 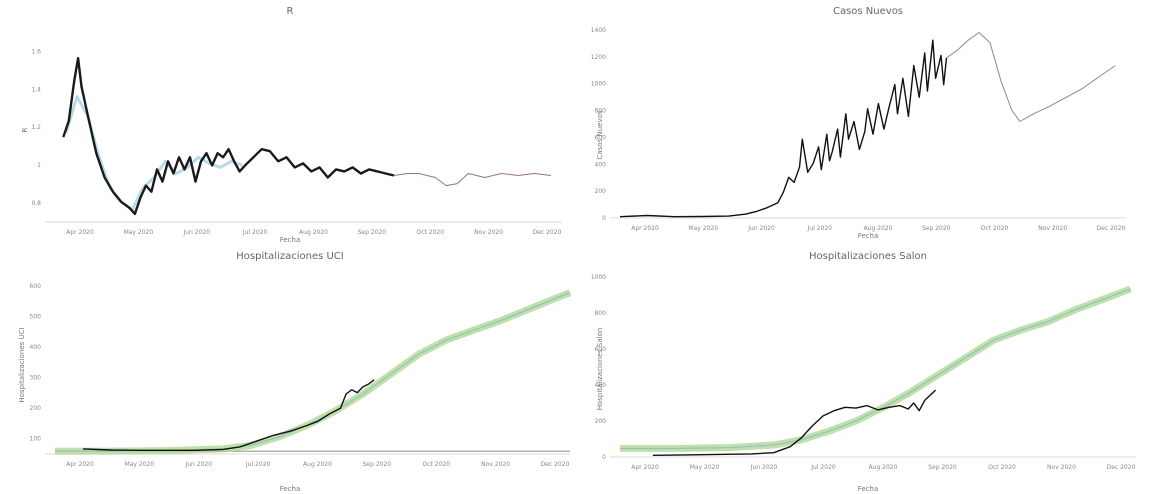 I want to click on y-tick-label: 1400, so click(x=598, y=30).